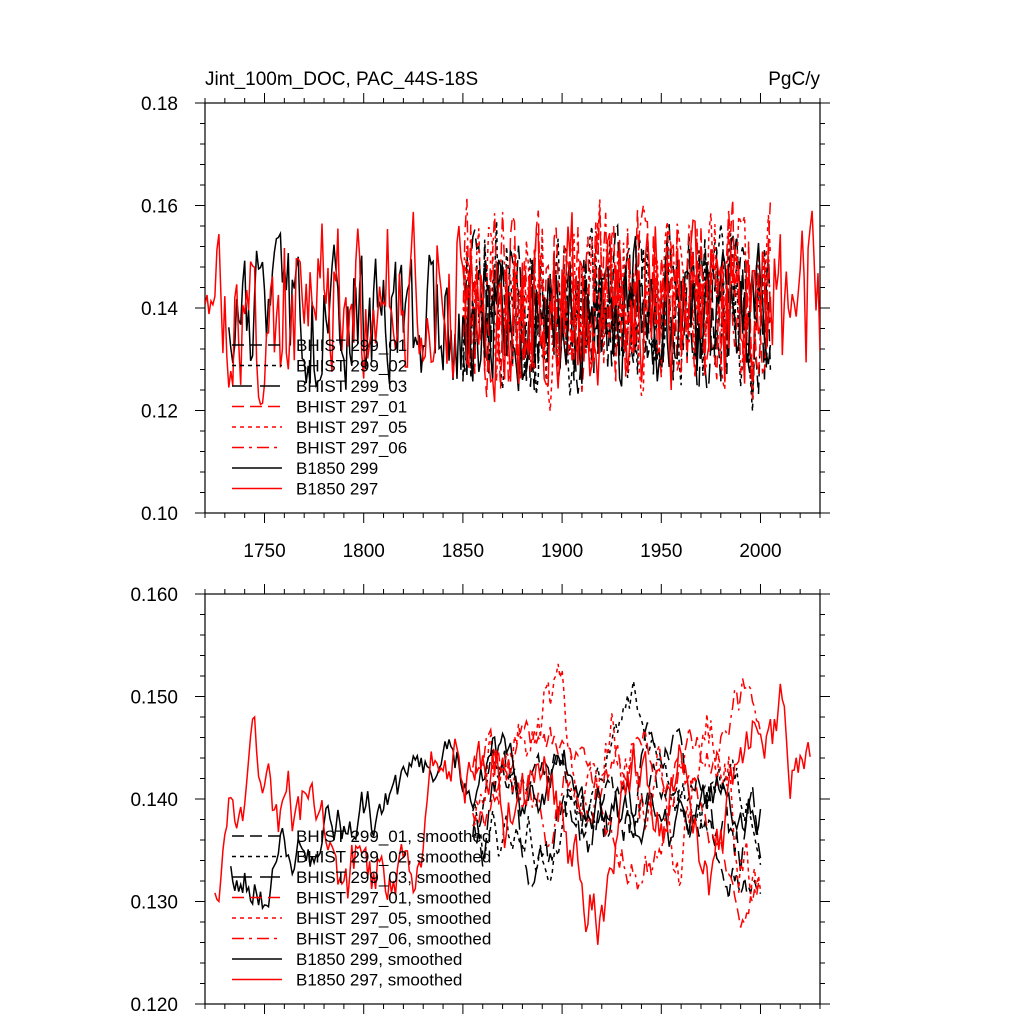  I want to click on x-tick-label: 1950, so click(661, 551).